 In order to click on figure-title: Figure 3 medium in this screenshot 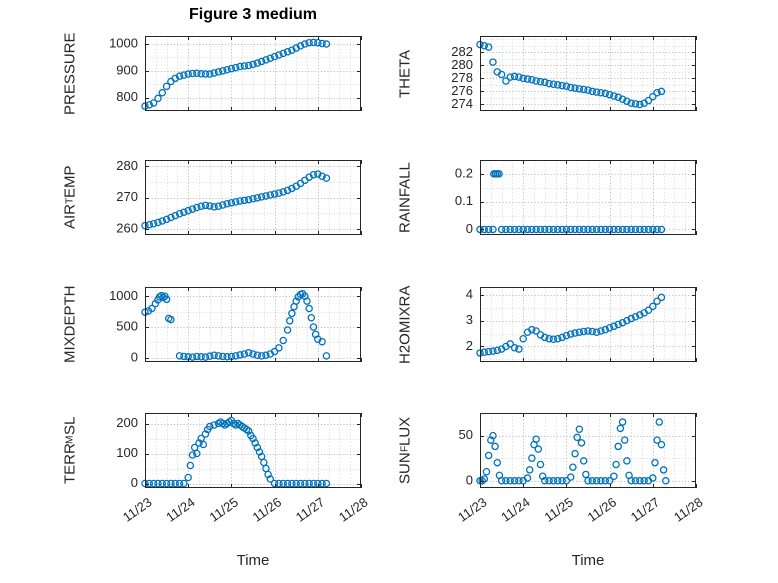, I will do `click(253, 14)`.